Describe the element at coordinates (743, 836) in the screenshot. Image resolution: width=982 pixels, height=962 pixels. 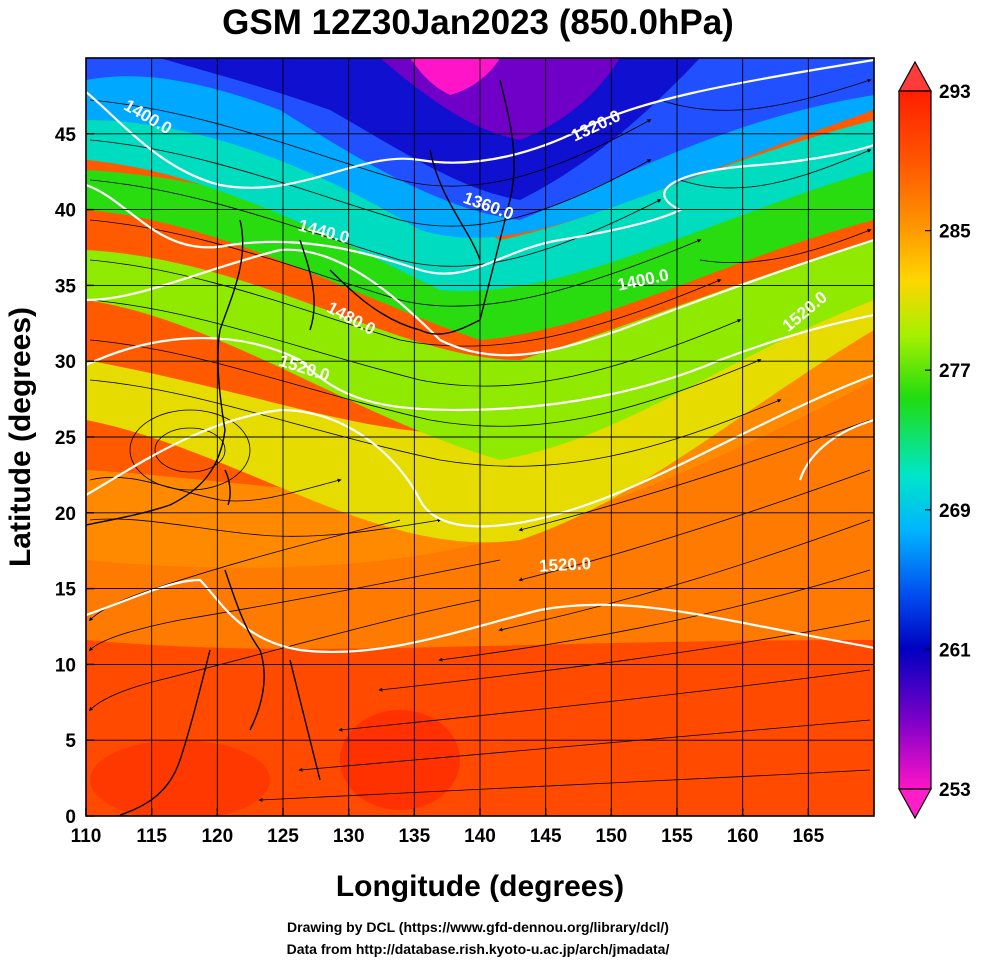
I see `x-tick-label: 160` at that location.